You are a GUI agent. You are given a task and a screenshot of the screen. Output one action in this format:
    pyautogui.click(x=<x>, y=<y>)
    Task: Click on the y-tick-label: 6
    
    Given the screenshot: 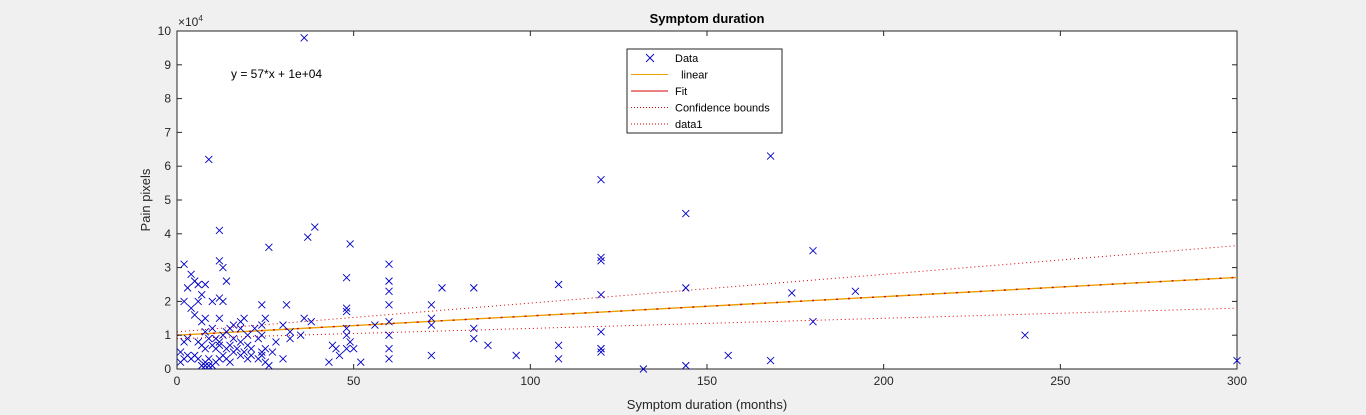 What is the action you would take?
    pyautogui.click(x=167, y=166)
    